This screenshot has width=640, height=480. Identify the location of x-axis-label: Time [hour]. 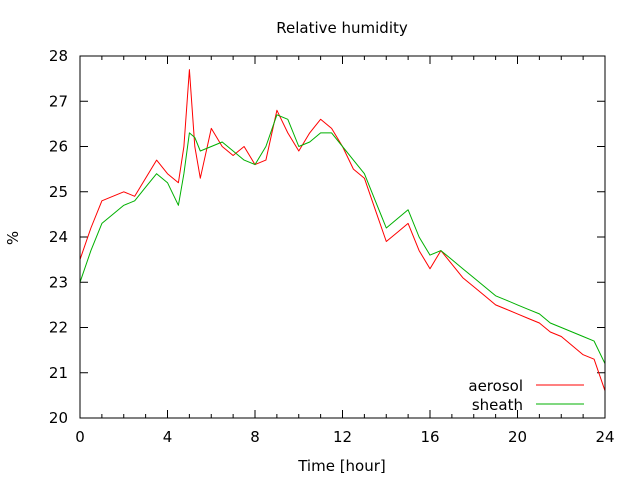
(341, 466).